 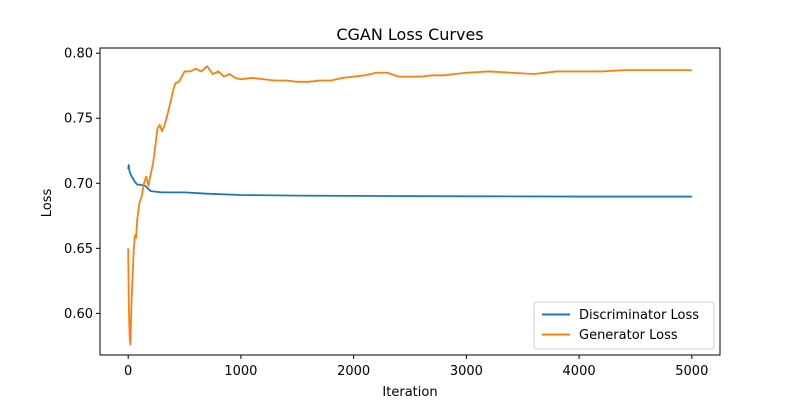 I want to click on y-axis-label: Loss, so click(x=47, y=203).